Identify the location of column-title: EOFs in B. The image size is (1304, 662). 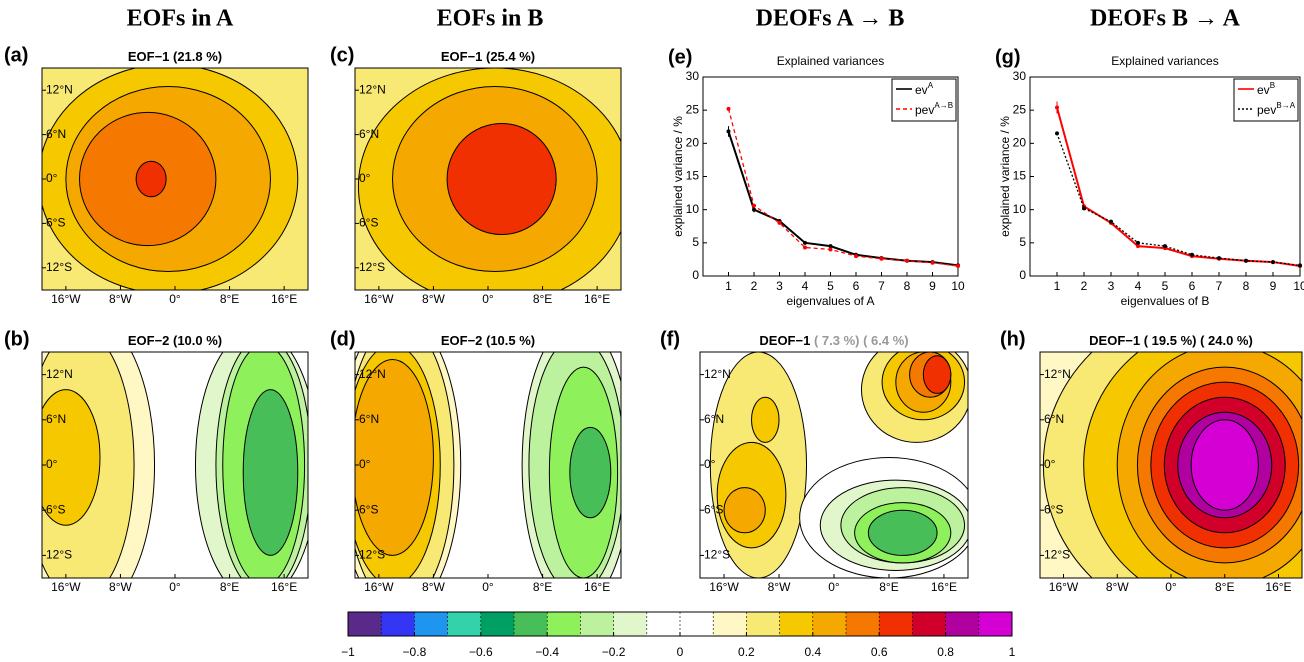
(490, 19).